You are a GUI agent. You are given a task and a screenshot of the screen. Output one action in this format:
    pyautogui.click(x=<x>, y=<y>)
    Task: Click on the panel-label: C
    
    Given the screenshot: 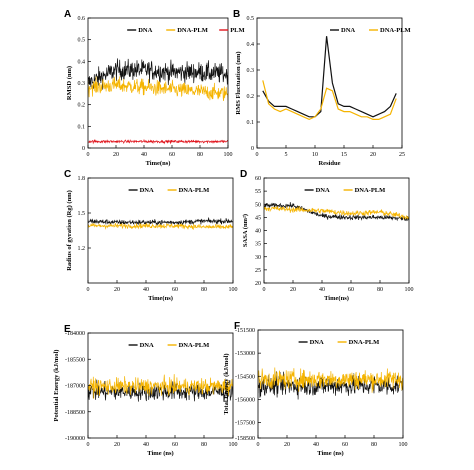 What is the action you would take?
    pyautogui.click(x=67, y=174)
    